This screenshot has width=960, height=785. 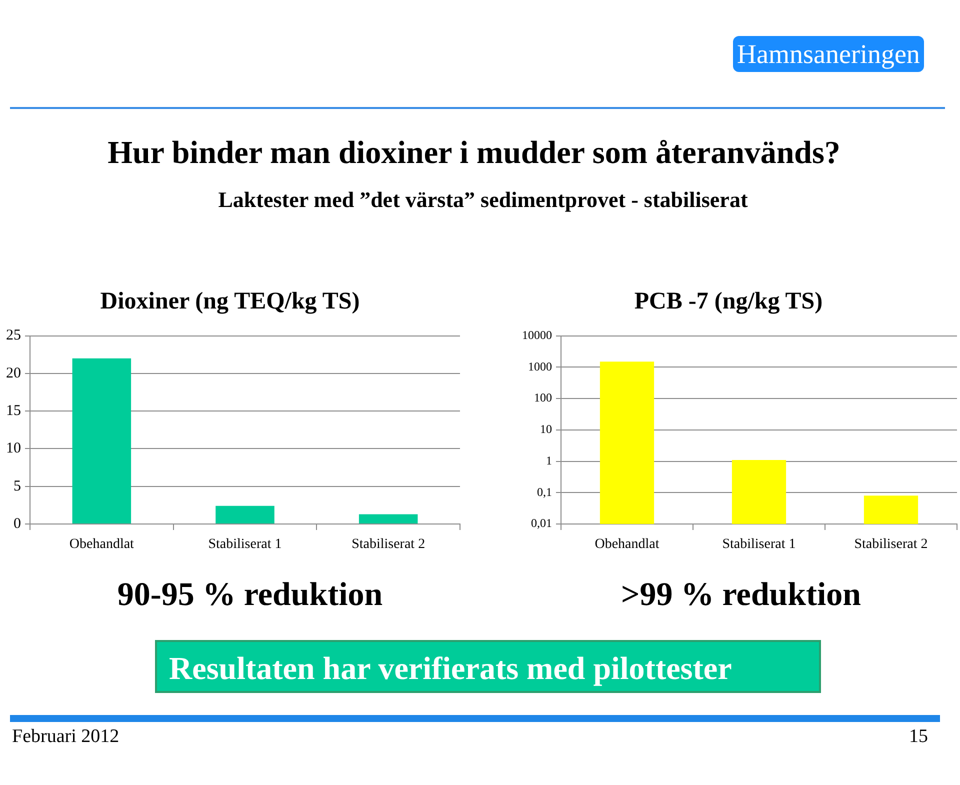 What do you see at coordinates (543, 397) in the screenshot?
I see `y-tick-label: 100` at bounding box center [543, 397].